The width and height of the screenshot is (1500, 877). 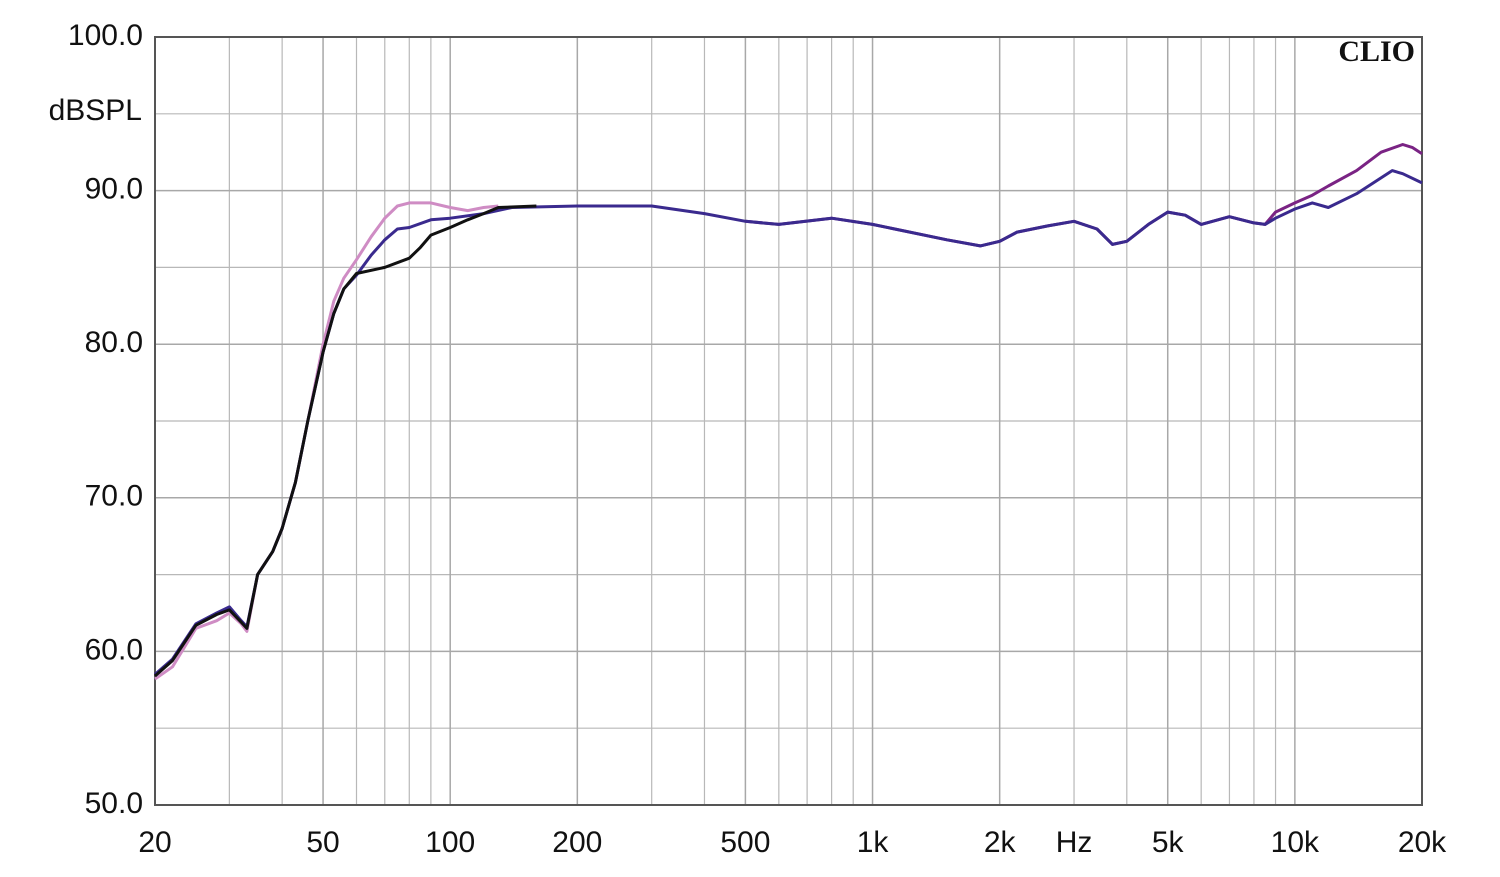 I want to click on annotation: CLIO, so click(x=1376, y=51).